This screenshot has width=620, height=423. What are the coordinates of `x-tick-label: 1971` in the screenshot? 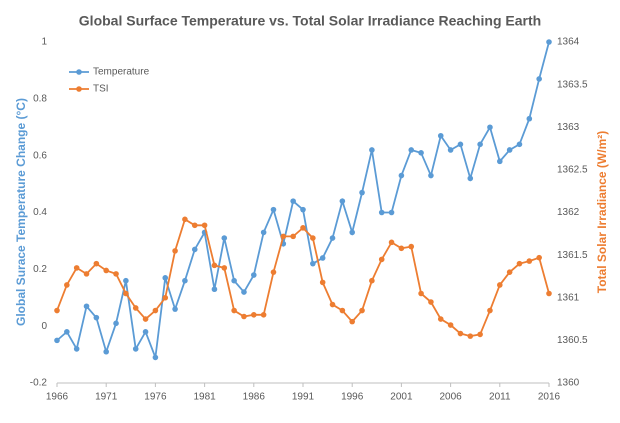 It's located at (106, 397).